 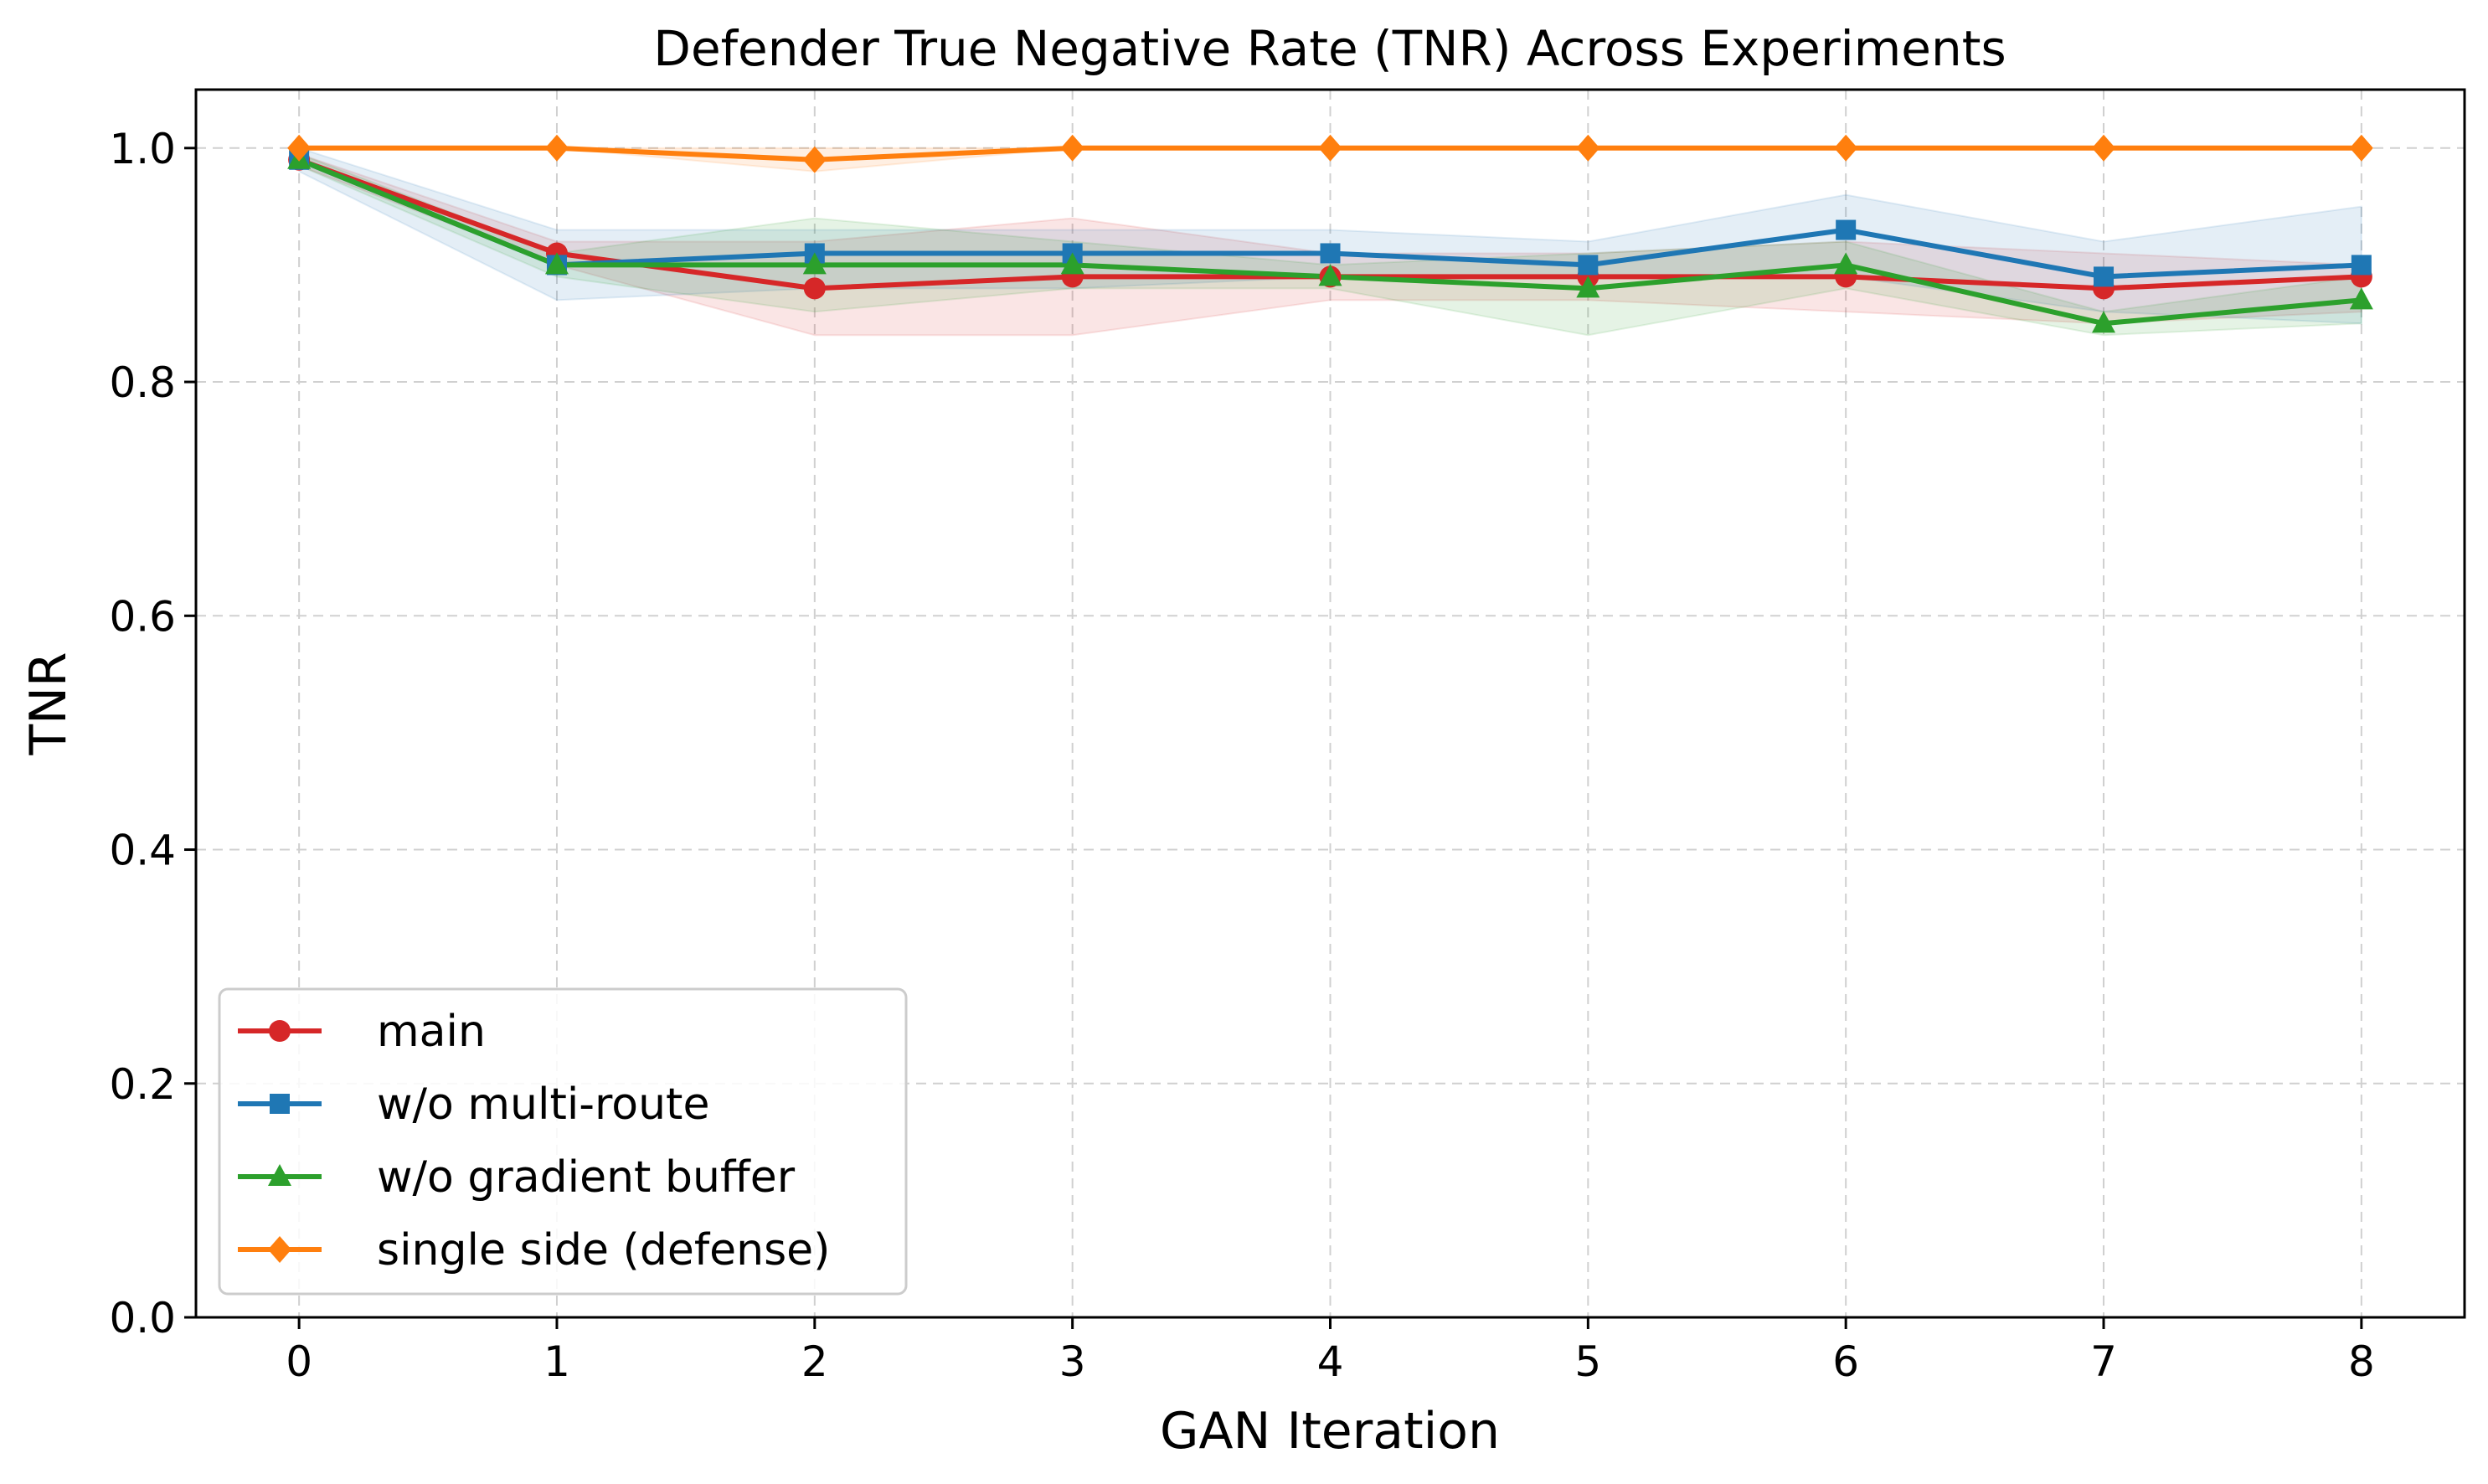 I want to click on y-tick-label: 0.0, so click(x=142, y=1318).